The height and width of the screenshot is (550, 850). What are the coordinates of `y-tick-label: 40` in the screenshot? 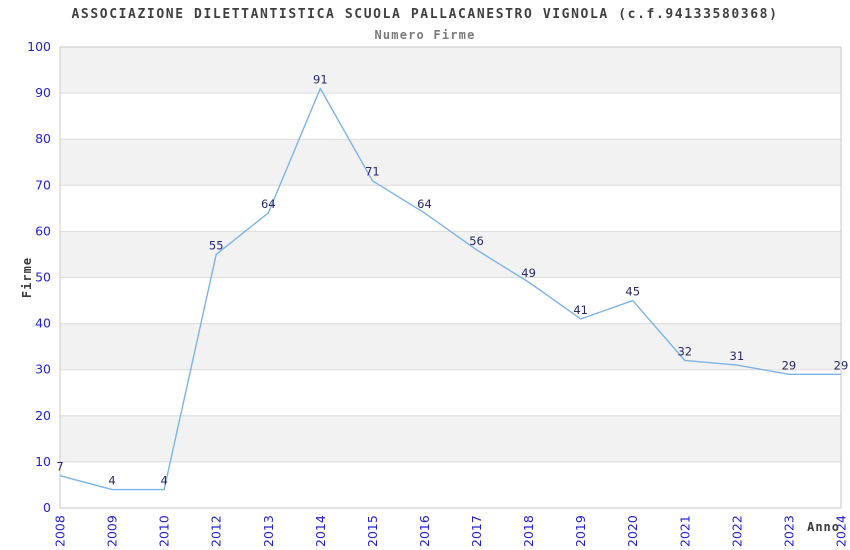 It's located at (43, 323).